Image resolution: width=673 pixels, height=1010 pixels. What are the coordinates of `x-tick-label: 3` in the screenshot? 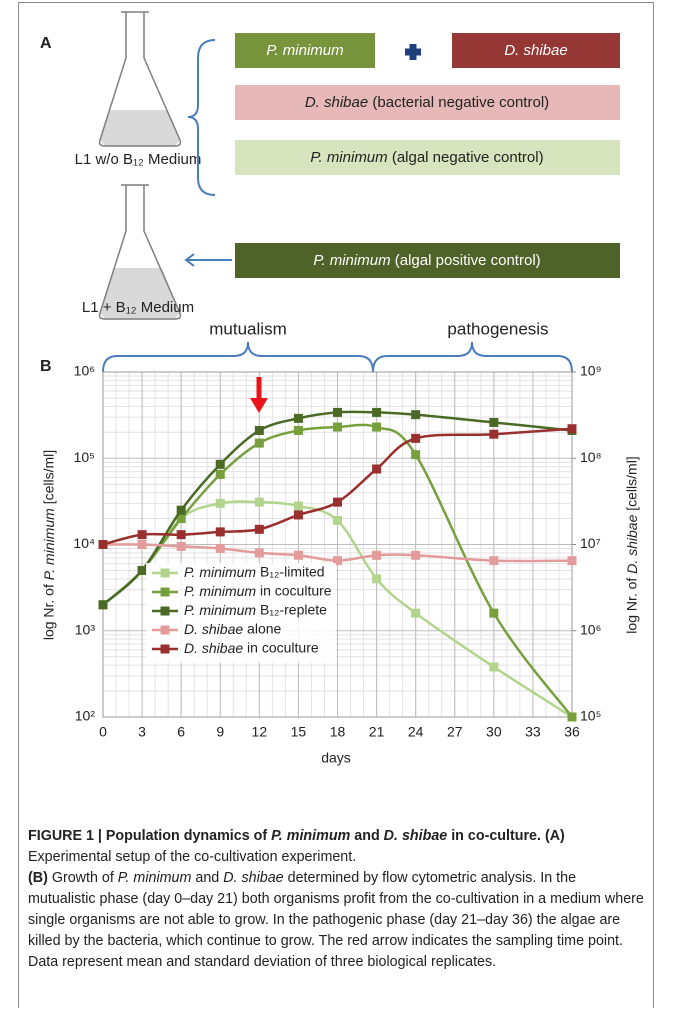 It's located at (142, 732).